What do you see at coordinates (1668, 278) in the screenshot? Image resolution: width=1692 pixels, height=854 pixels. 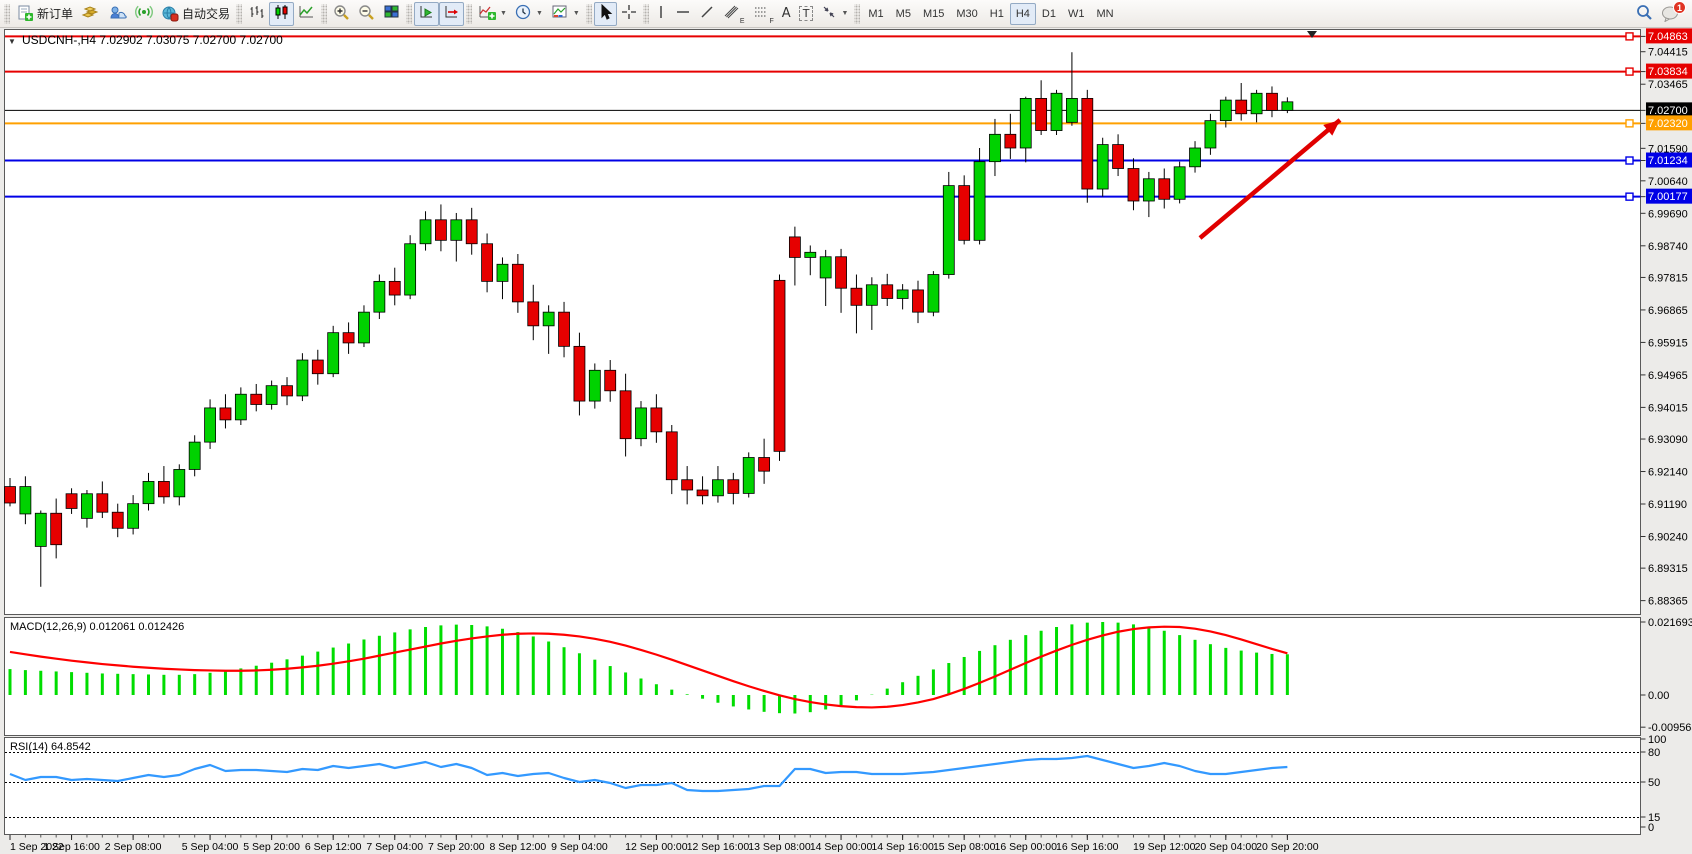 I see `price-axis-label: 6.97815` at bounding box center [1668, 278].